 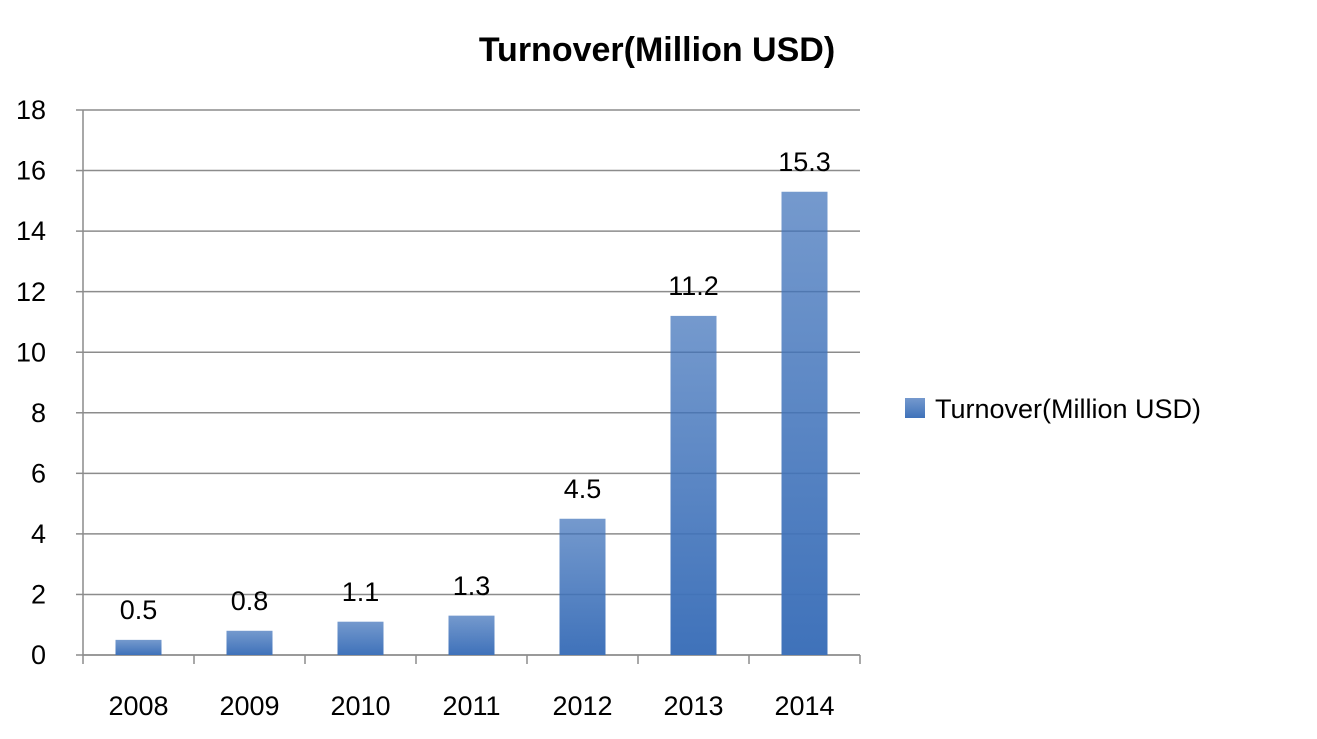 I want to click on chart-title: Turnover(Million USD), so click(x=657, y=50).